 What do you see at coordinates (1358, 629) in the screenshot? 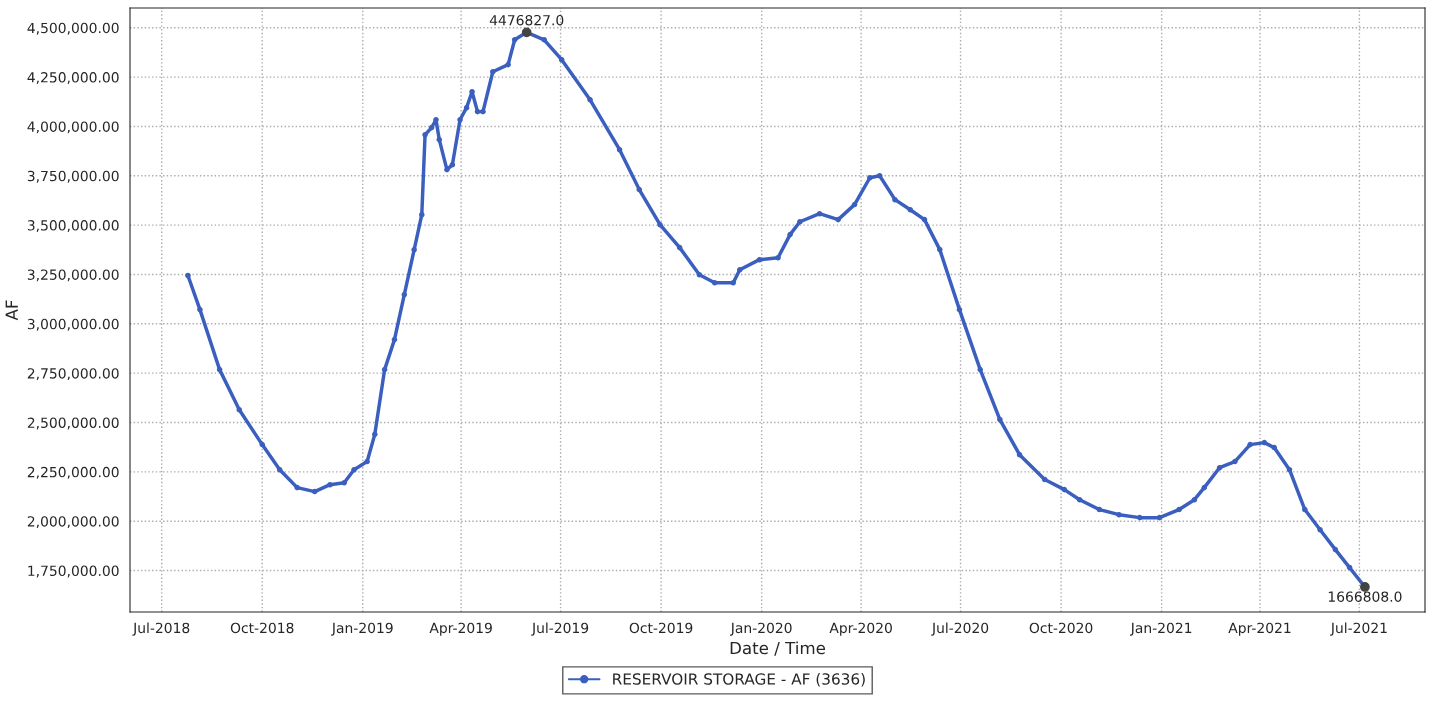
I see `x-tick-label: Jul-2021` at bounding box center [1358, 629].